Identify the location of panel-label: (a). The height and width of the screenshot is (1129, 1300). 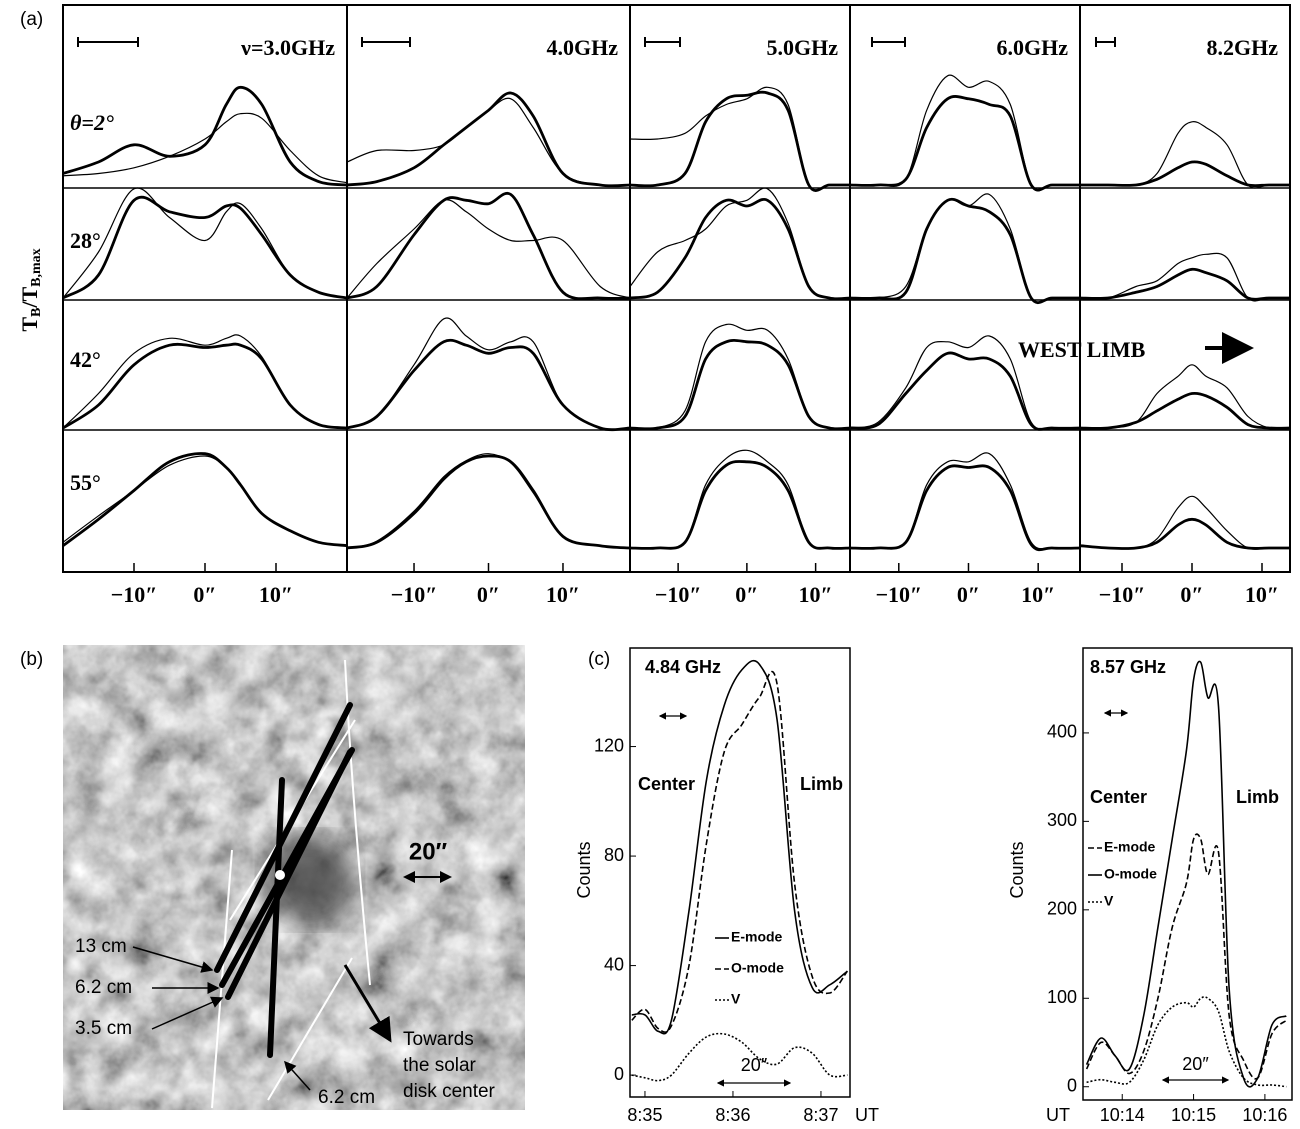
(31, 19).